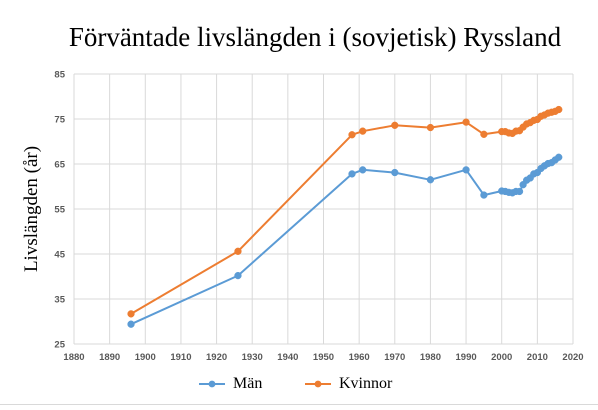 The height and width of the screenshot is (410, 598). What do you see at coordinates (59, 345) in the screenshot?
I see `y-tick-label: 25` at bounding box center [59, 345].